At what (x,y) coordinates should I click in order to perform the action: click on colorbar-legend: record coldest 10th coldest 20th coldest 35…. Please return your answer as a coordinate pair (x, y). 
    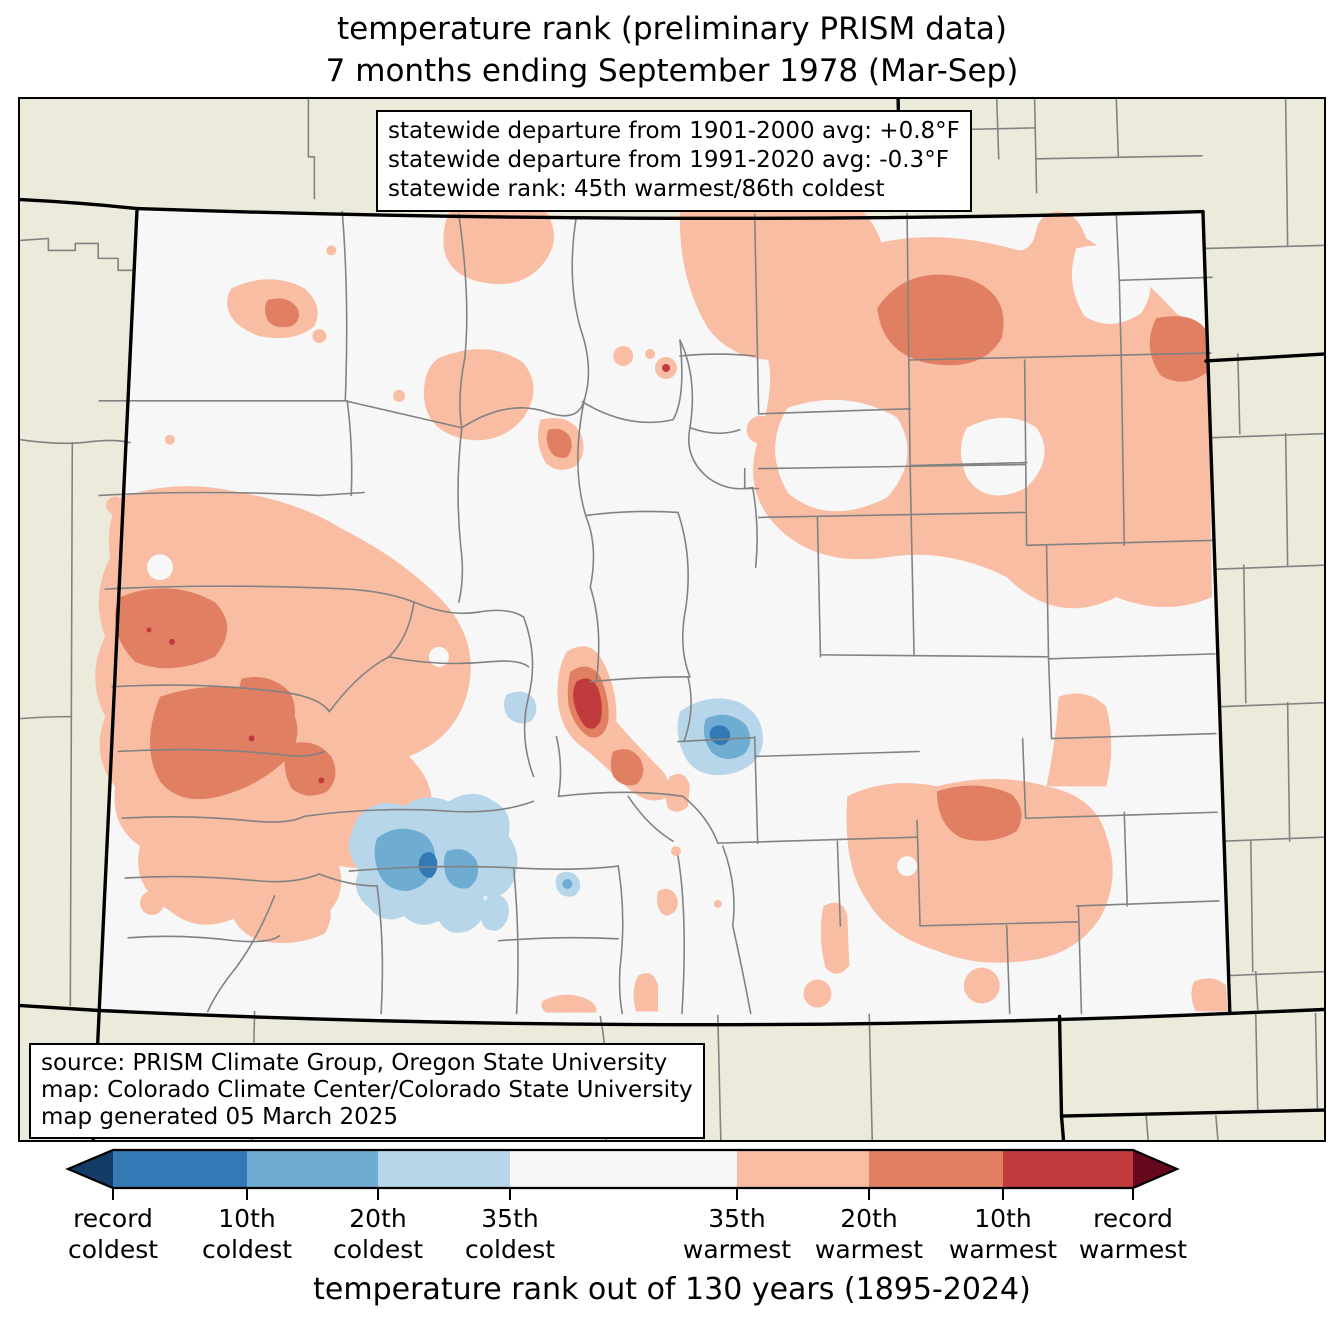
    Looking at the image, I should click on (626, 1208).